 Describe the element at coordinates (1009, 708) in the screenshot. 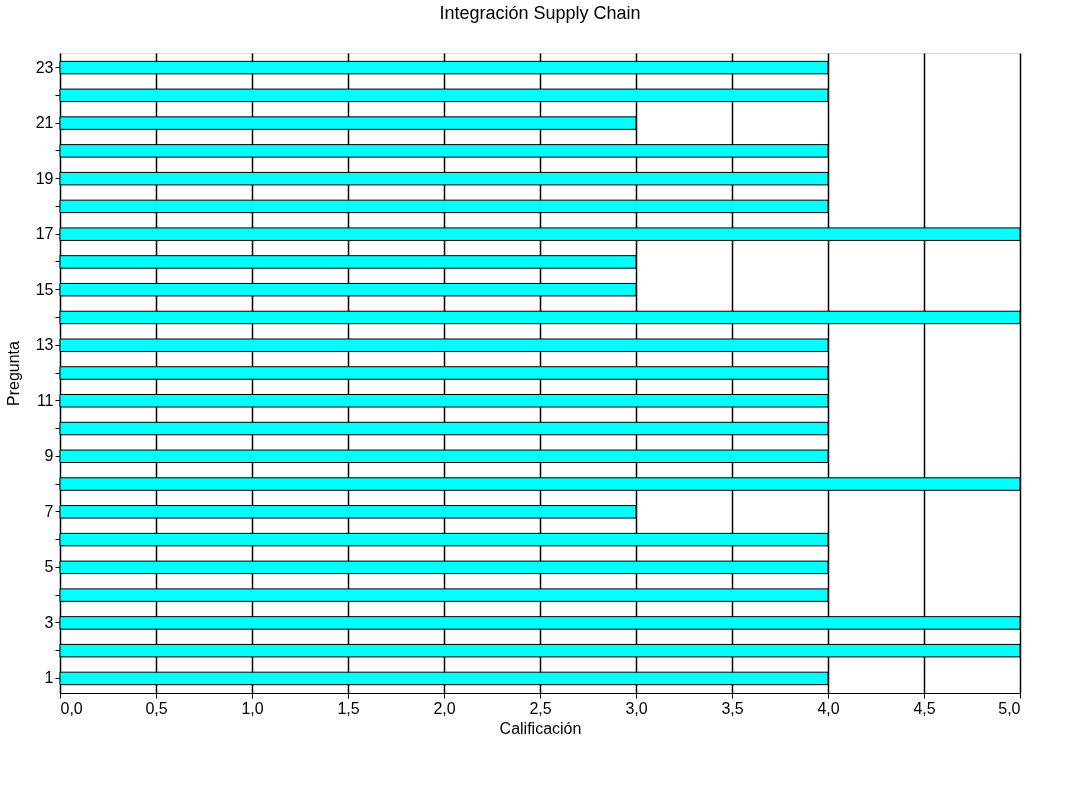

I see `x-tick-label: 5,0` at that location.